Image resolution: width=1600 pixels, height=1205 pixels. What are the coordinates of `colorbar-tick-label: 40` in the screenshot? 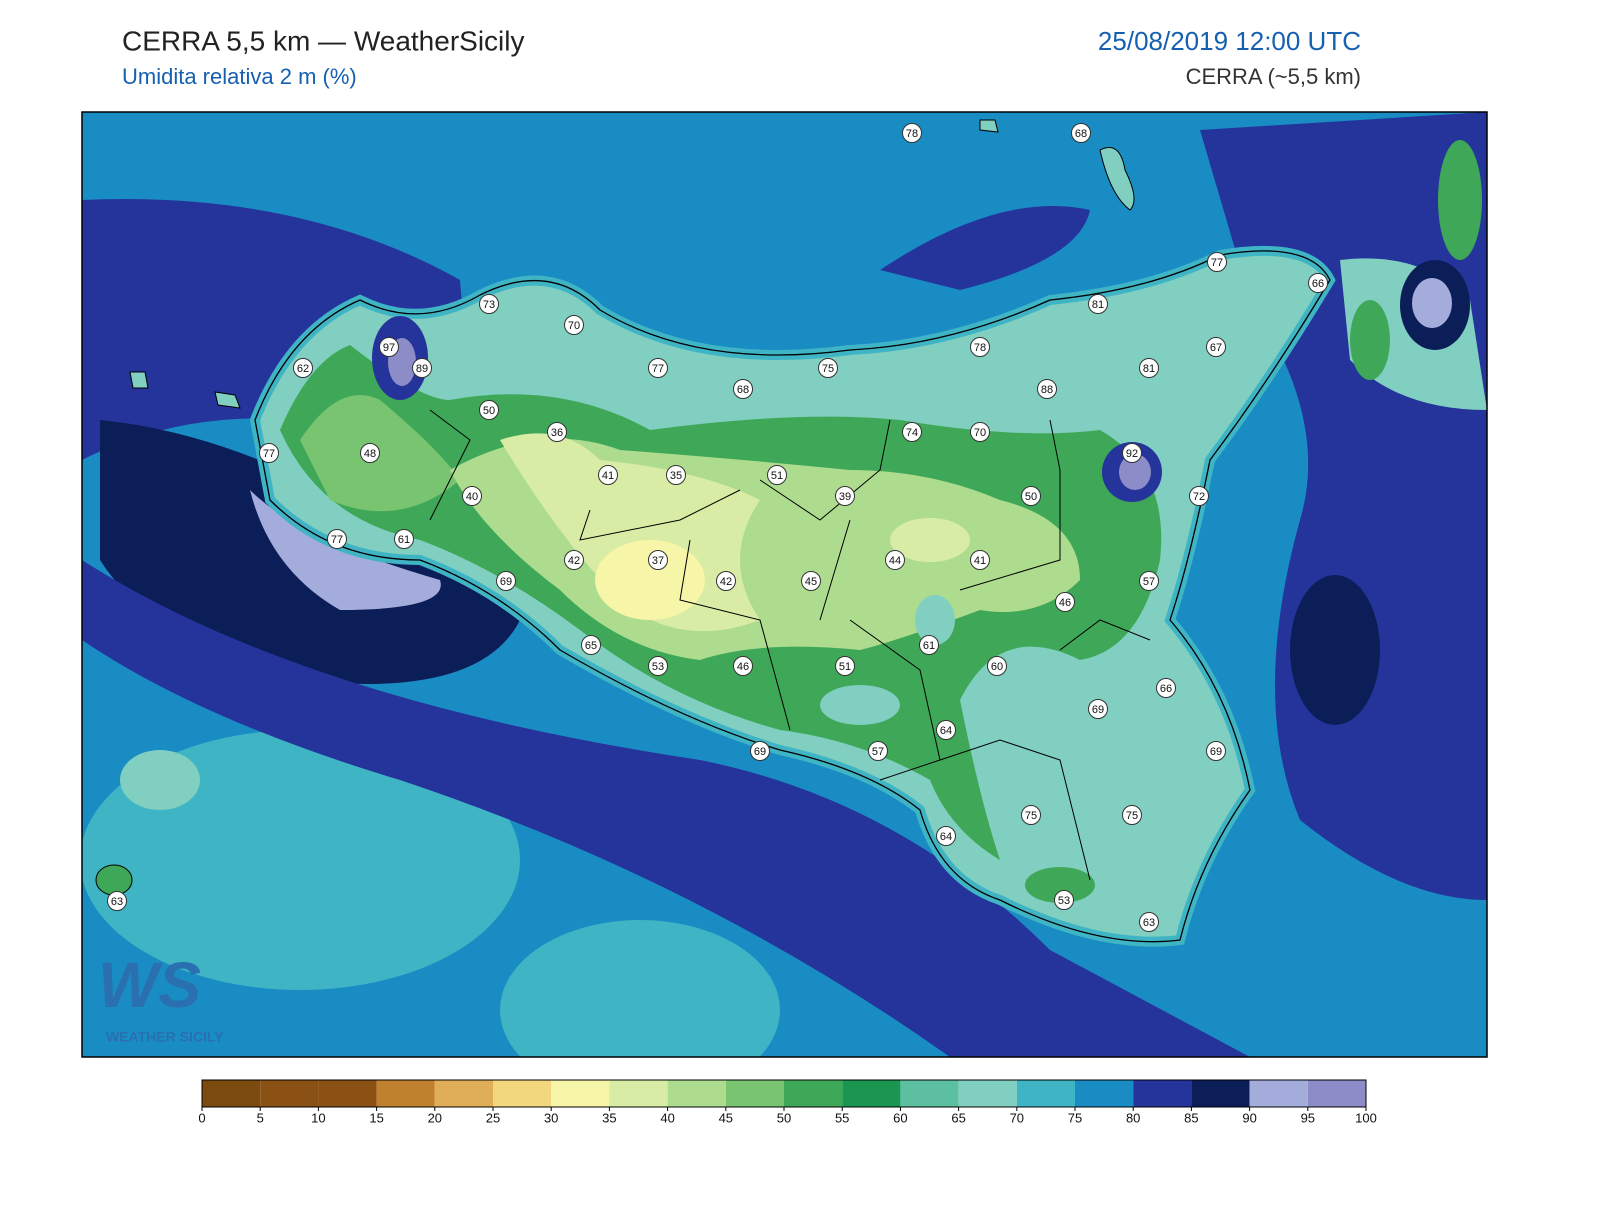 It's located at (667, 1117).